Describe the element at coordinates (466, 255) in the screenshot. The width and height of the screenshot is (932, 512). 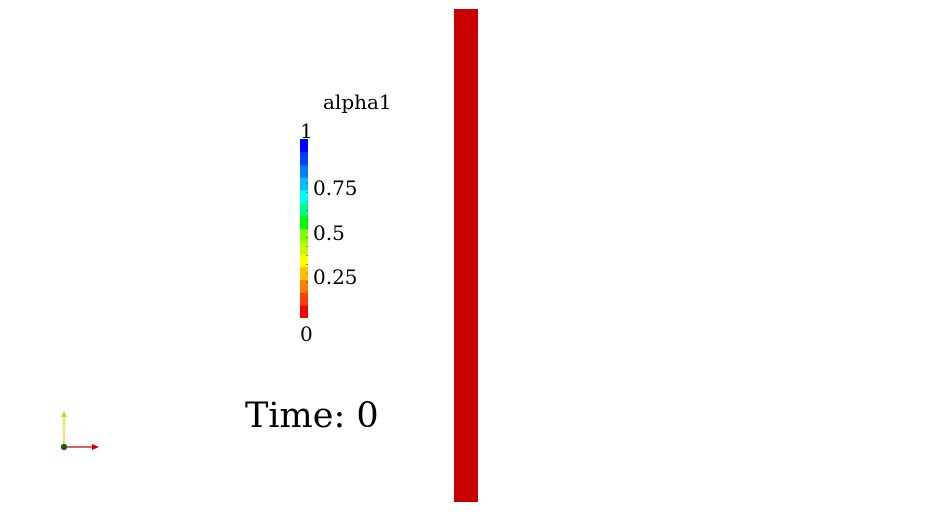
I see `fluid-domain-mesh` at that location.